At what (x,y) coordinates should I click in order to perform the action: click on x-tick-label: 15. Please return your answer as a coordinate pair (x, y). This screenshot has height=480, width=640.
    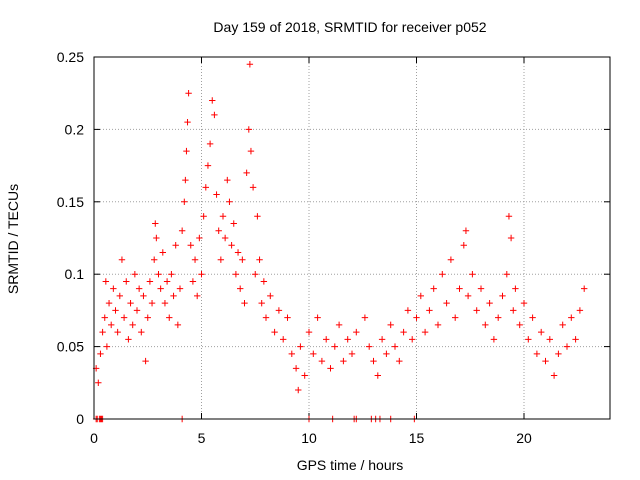
    Looking at the image, I should click on (417, 438).